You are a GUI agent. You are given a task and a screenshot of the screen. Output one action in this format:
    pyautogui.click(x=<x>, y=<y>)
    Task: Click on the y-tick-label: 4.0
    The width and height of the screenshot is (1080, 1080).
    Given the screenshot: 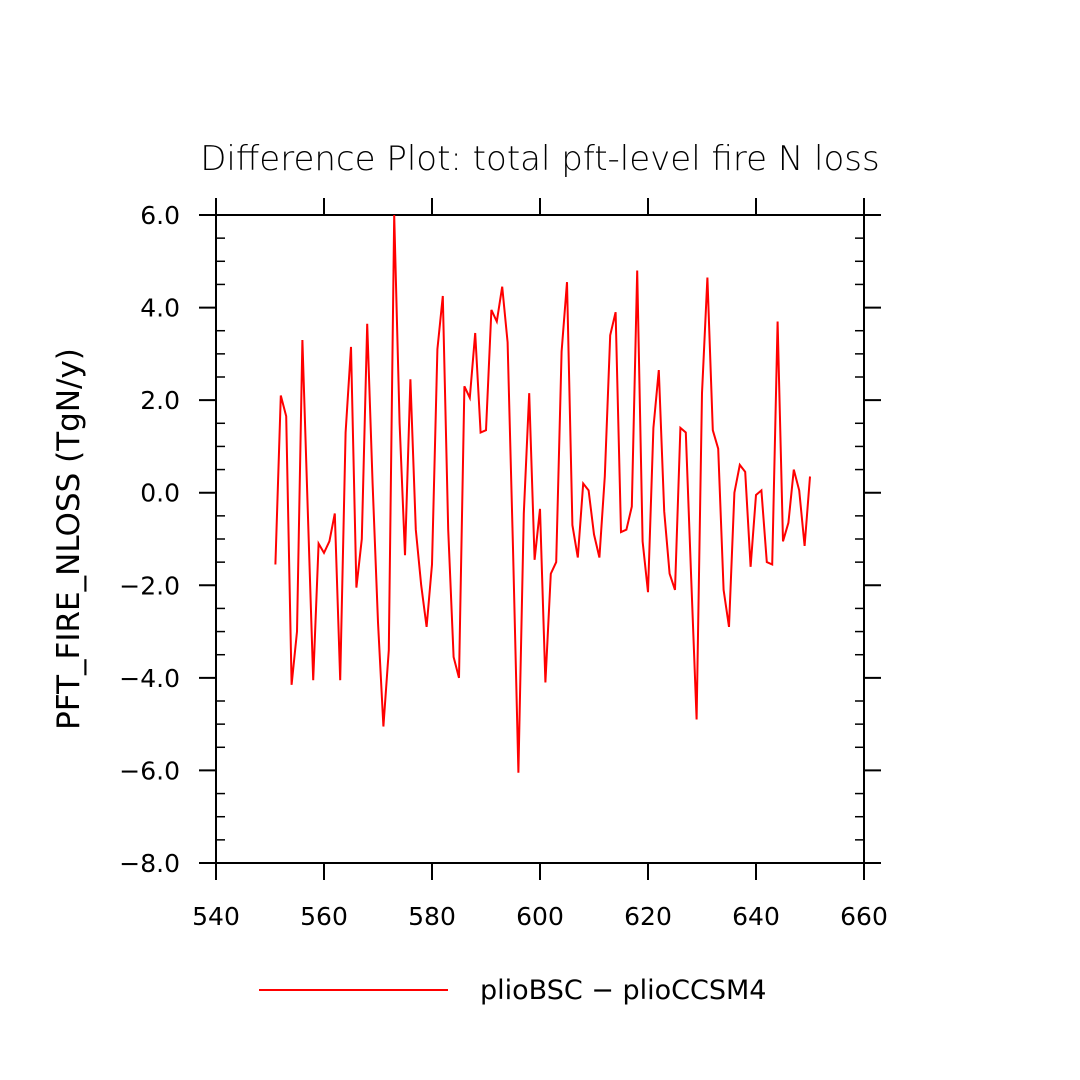 What is the action you would take?
    pyautogui.click(x=160, y=308)
    